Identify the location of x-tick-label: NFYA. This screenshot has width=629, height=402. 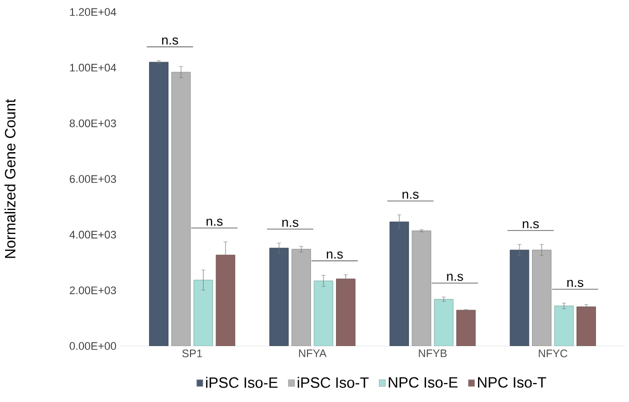
(313, 354).